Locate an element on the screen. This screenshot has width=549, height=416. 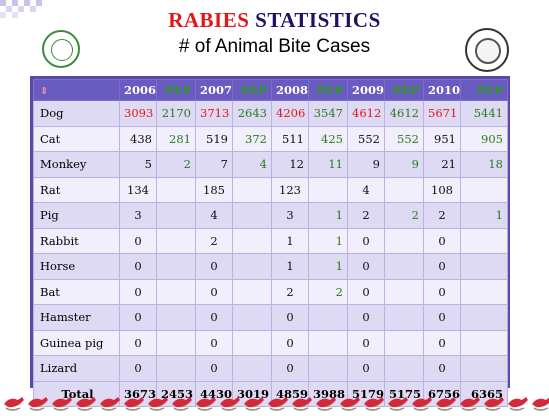
column-header-year: 2010 is located at coordinates (442, 90).